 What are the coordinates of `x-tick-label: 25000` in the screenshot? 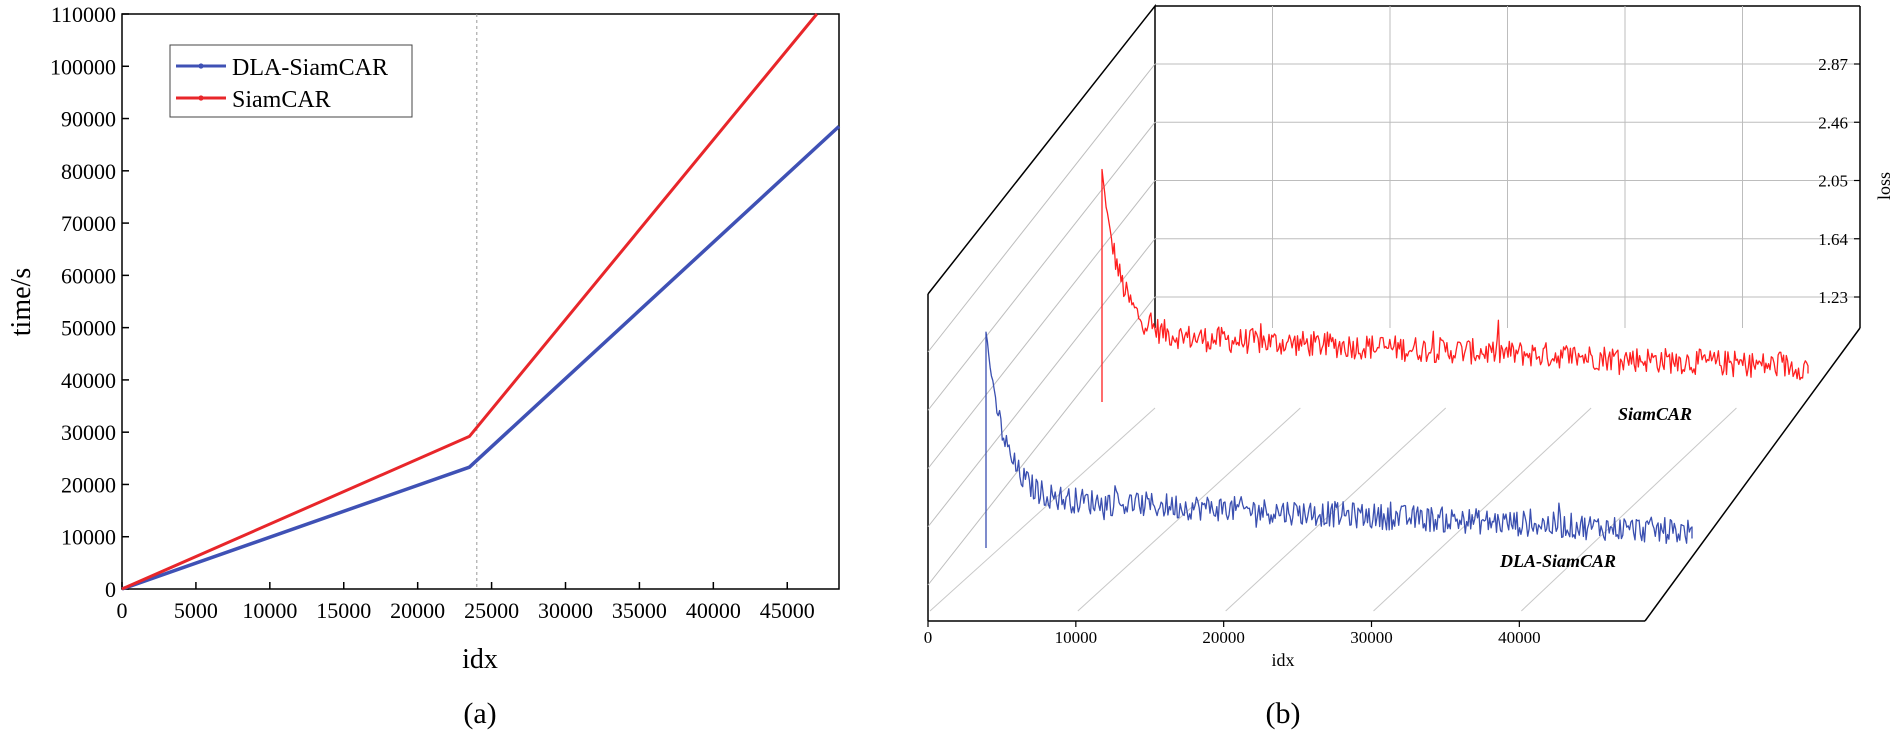 It's located at (491, 610).